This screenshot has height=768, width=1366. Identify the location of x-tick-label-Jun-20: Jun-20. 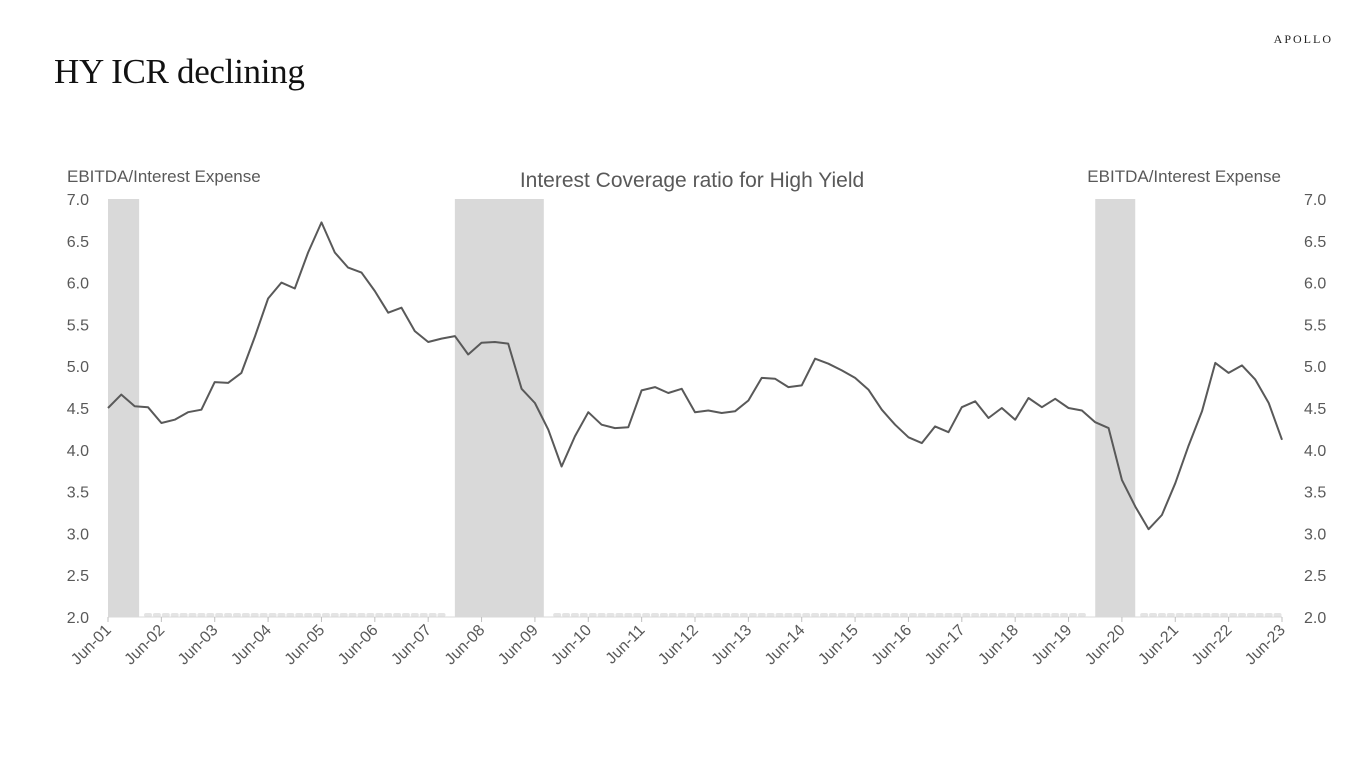
(1105, 645).